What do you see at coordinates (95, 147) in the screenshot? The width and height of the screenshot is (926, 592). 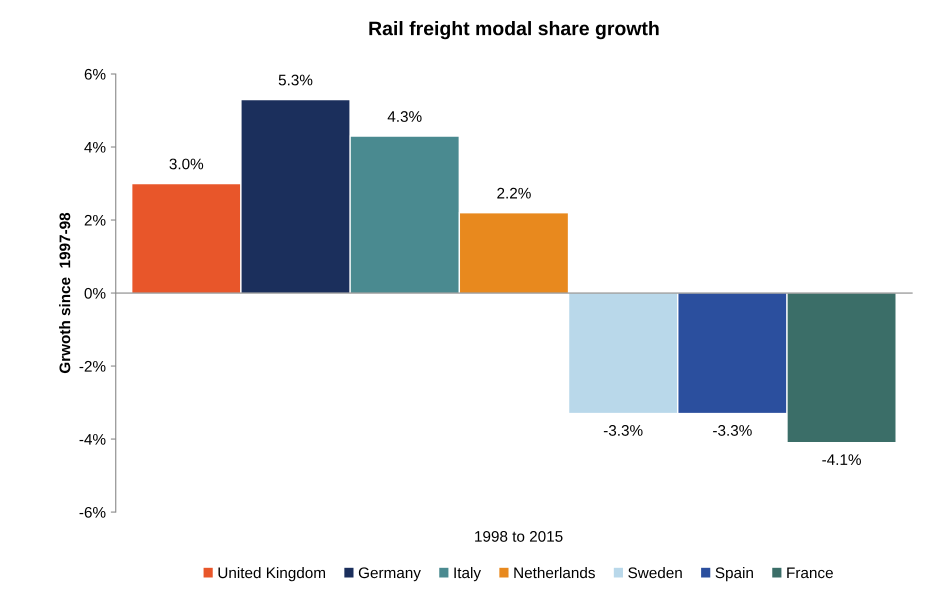 I see `y-tick-label: 4%` at bounding box center [95, 147].